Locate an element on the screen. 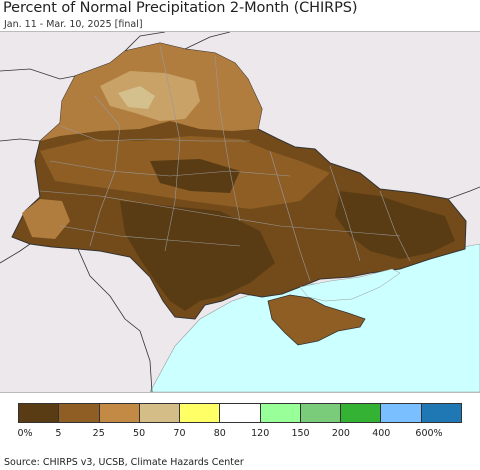 The height and width of the screenshot is (470, 480). legend-label: 5 is located at coordinates (58, 433).